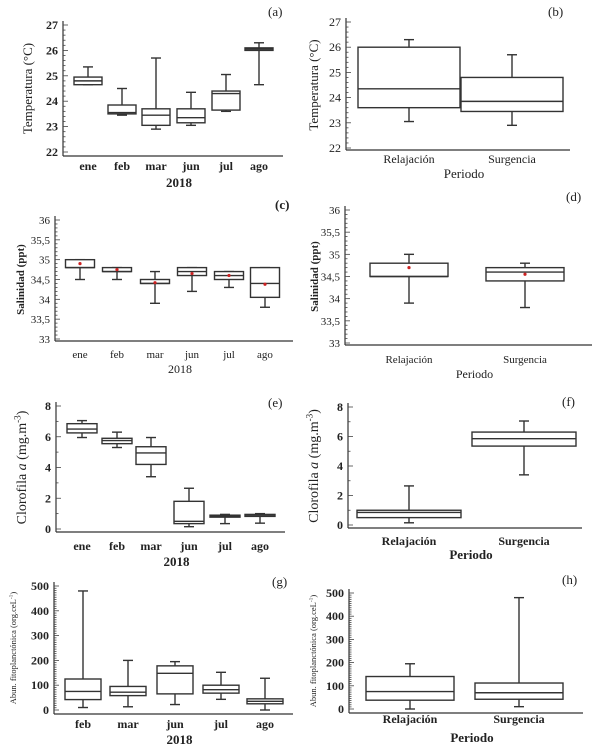 The width and height of the screenshot is (607, 752). I want to click on y-axis-title: Clorofila a (mg.m-3), so click(21, 467).